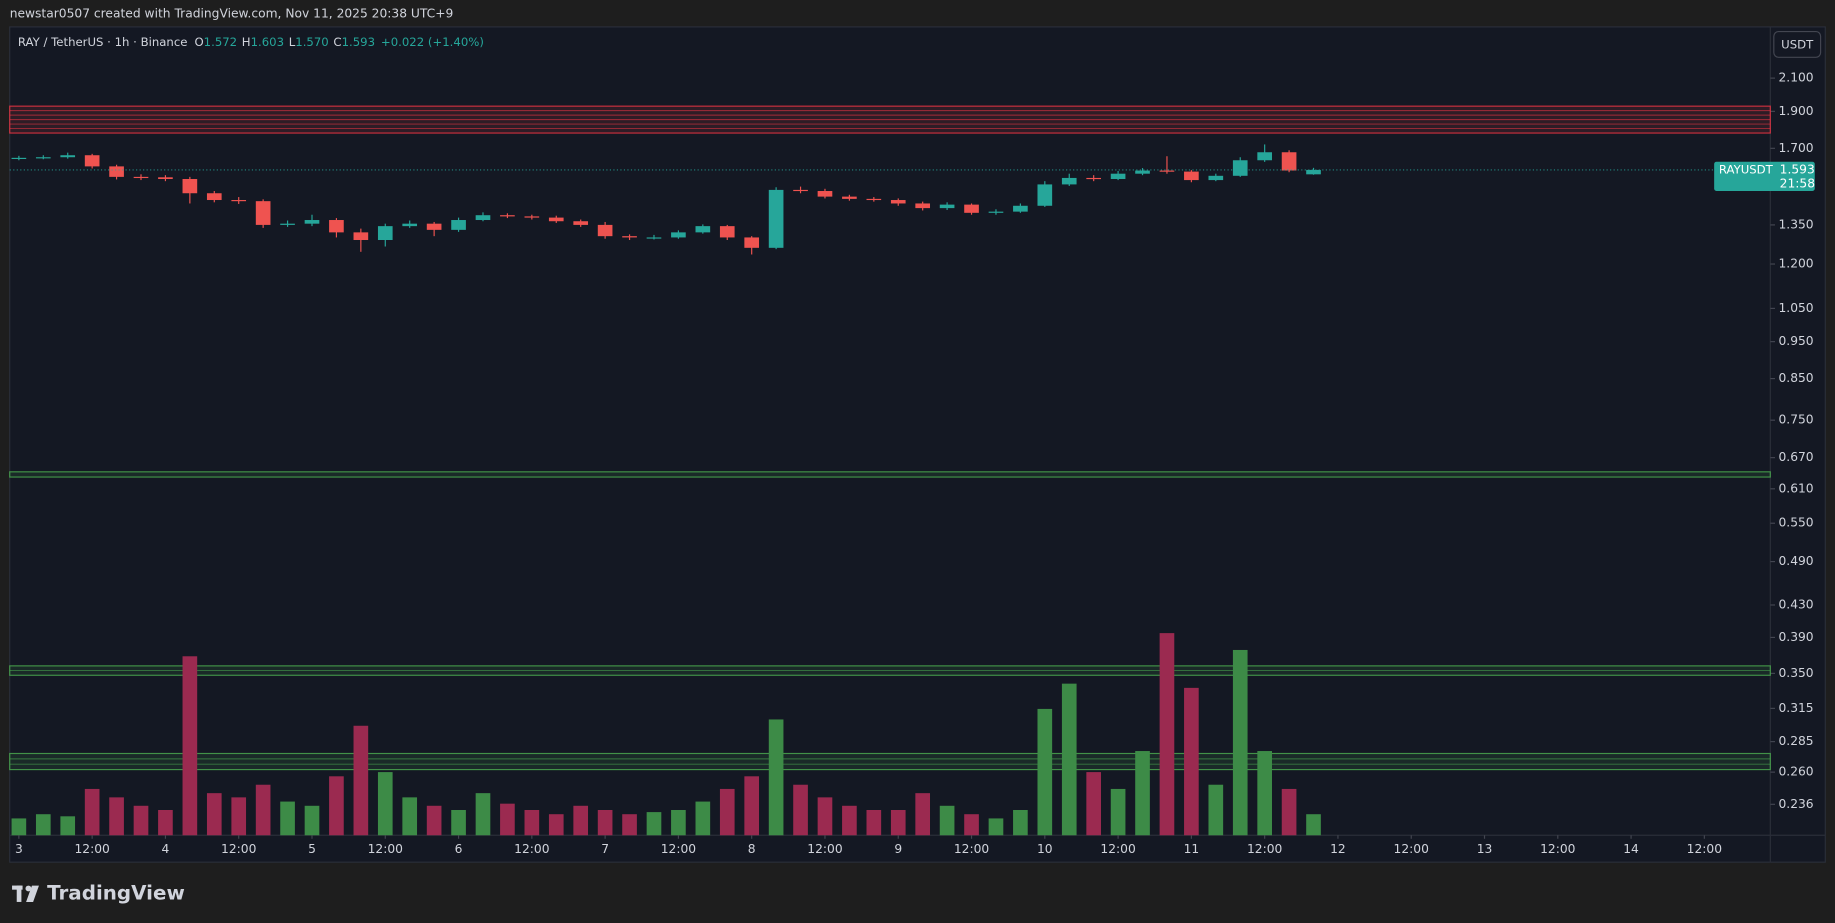 This screenshot has height=923, width=1835. I want to click on open-label: O, so click(198, 42).